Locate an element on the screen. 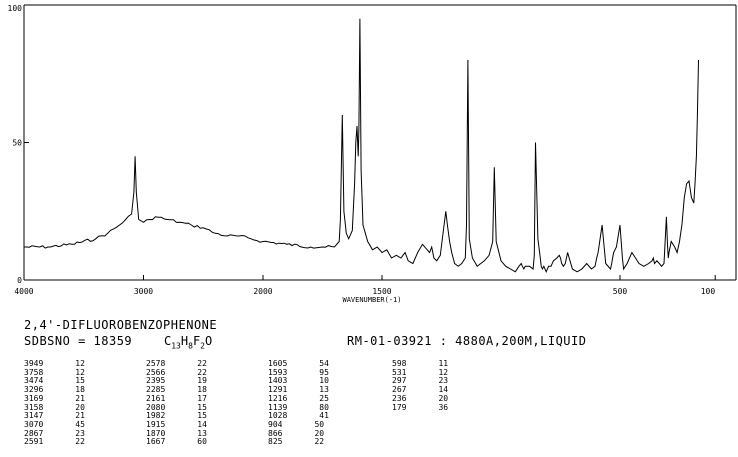 This screenshot has height=457, width=738. peak-intensity: 18 is located at coordinates (202, 390).